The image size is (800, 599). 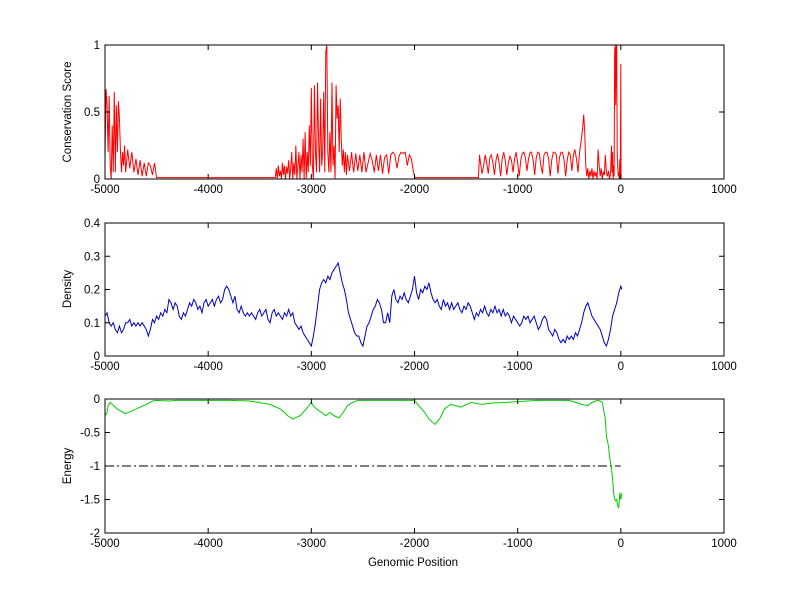 I want to click on y-tick-label: 0.4, so click(x=92, y=224).